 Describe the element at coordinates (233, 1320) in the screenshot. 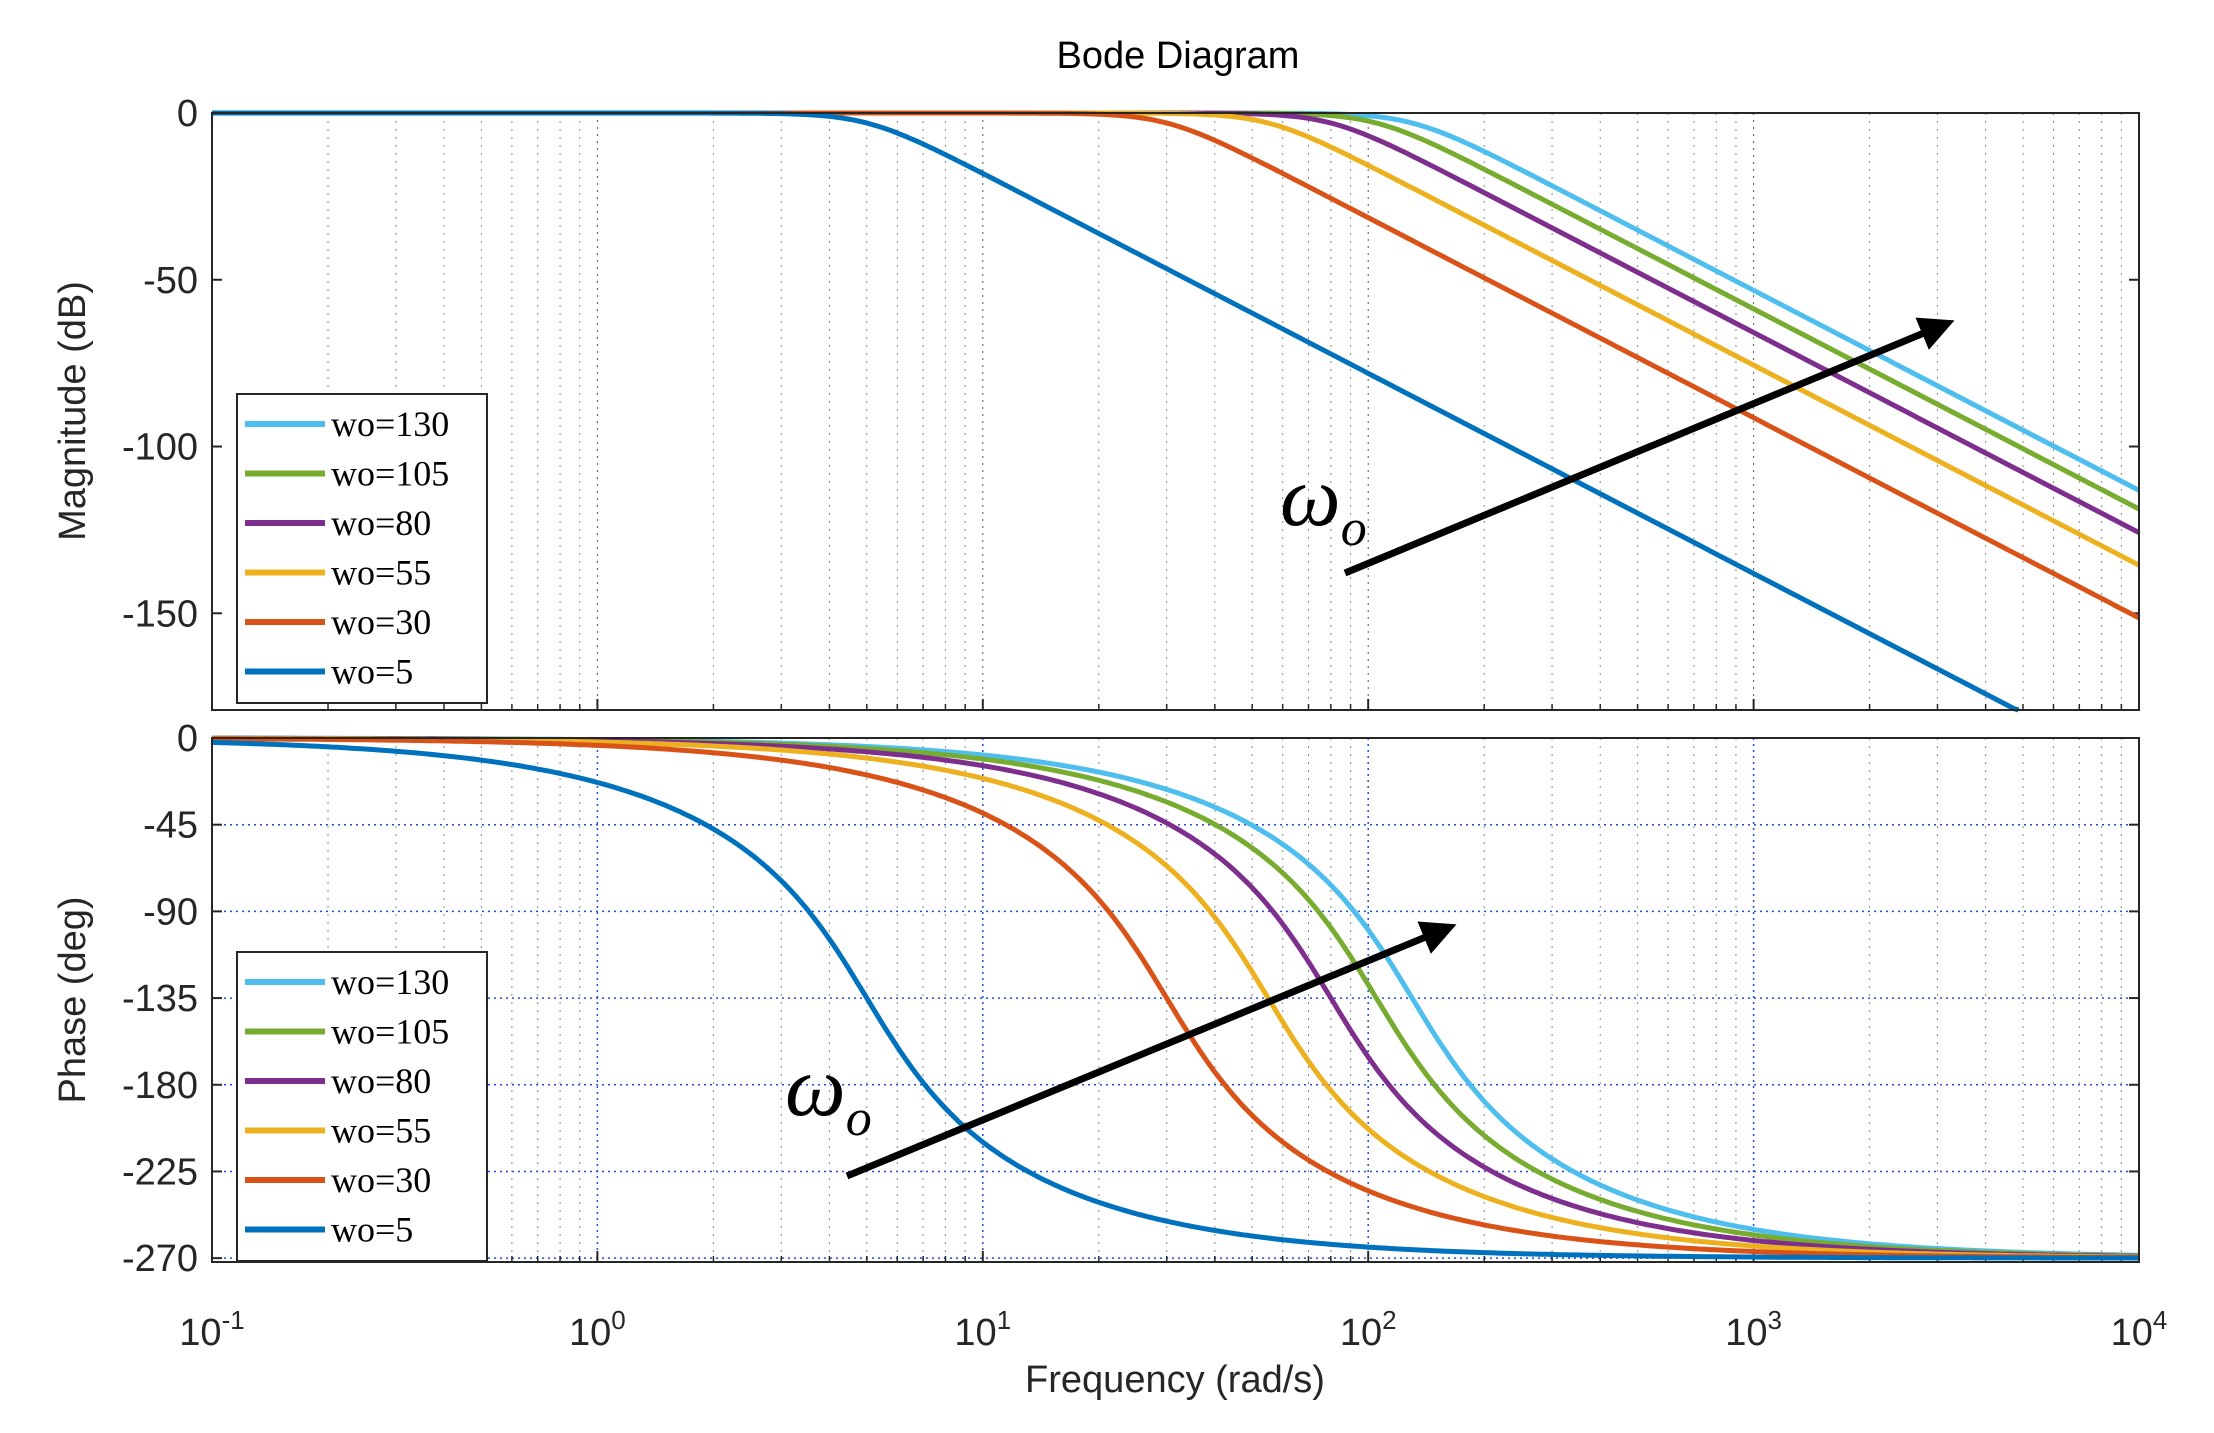

I see `x-tick-exponent: -1` at that location.